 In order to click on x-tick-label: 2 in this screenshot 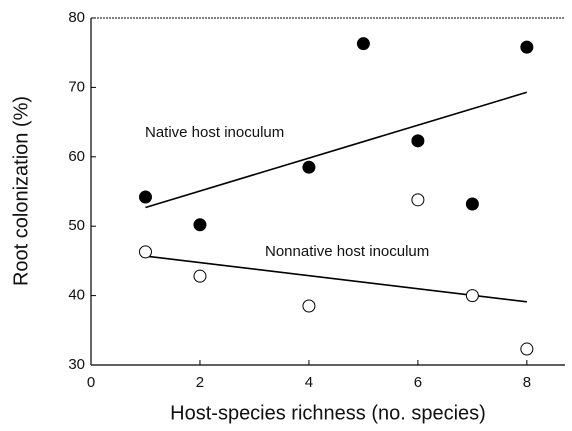, I will do `click(200, 382)`.